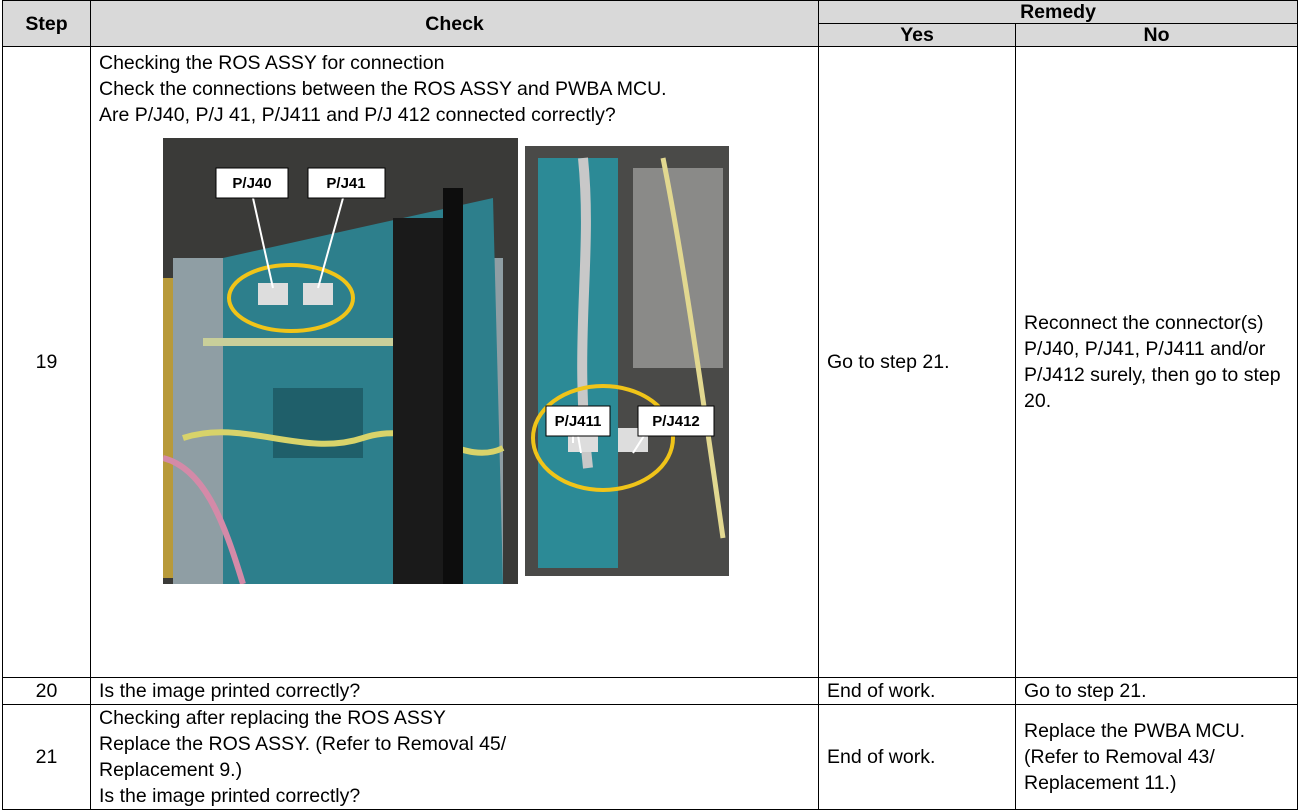 The height and width of the screenshot is (810, 1299). I want to click on header-step: Step, so click(46, 23).